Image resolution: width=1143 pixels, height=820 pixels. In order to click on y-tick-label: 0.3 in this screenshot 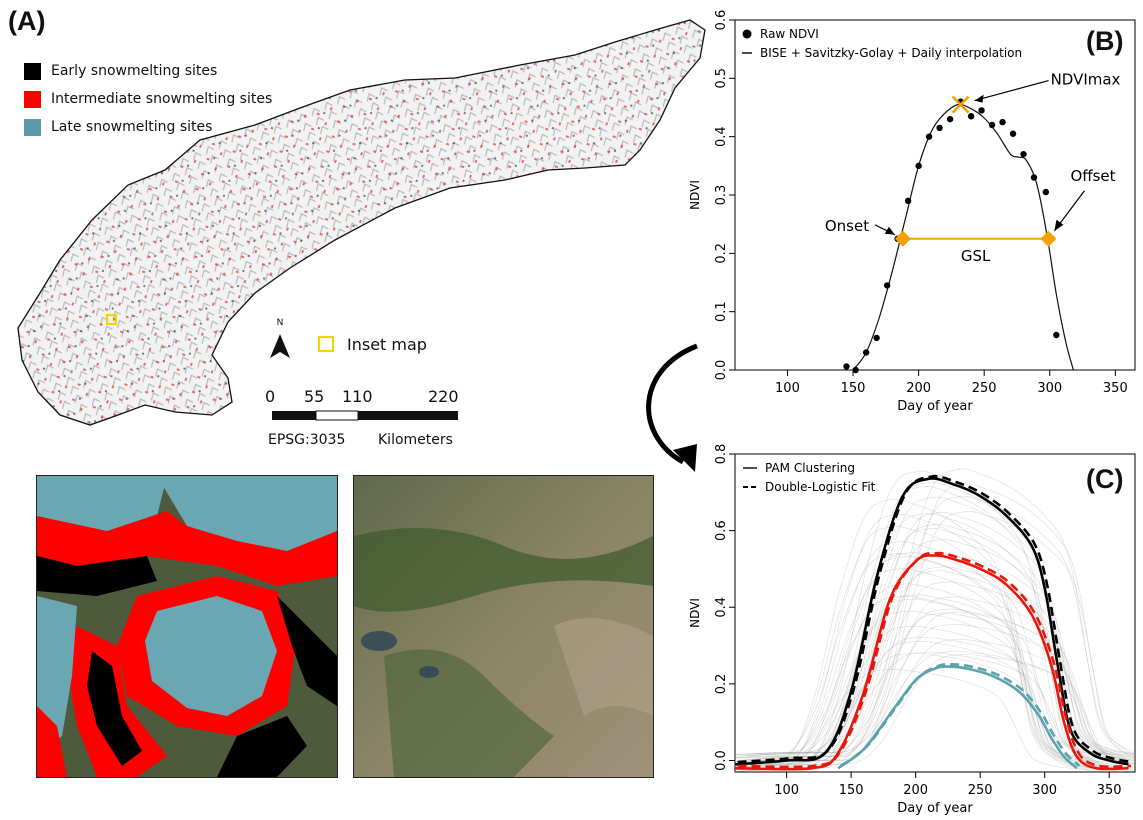, I will do `click(721, 195)`.